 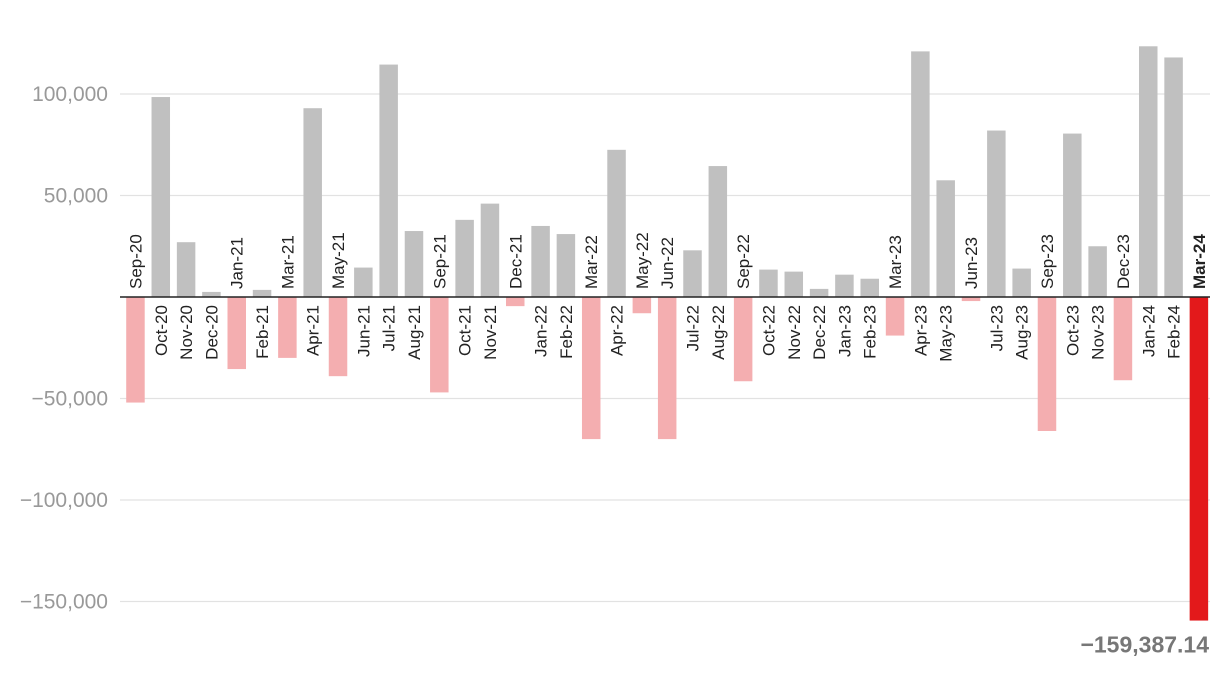 What do you see at coordinates (64, 348) in the screenshot?
I see `y-axis-tick-labels: −150,000 −100,000 −50,000 50,000 100,000` at bounding box center [64, 348].